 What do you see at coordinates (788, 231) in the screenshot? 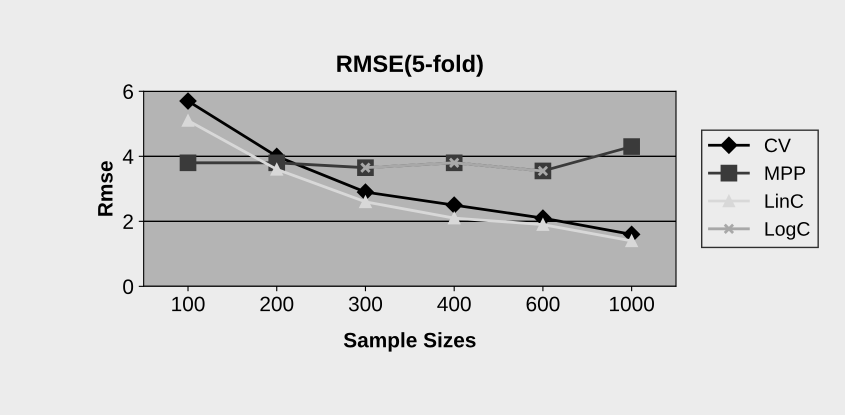
I see `legend-label: LogC` at bounding box center [788, 231].